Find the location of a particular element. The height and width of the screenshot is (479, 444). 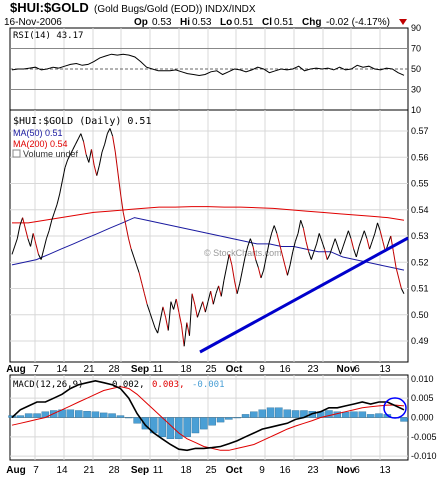

rsi-y-tick: 10 is located at coordinates (416, 110).